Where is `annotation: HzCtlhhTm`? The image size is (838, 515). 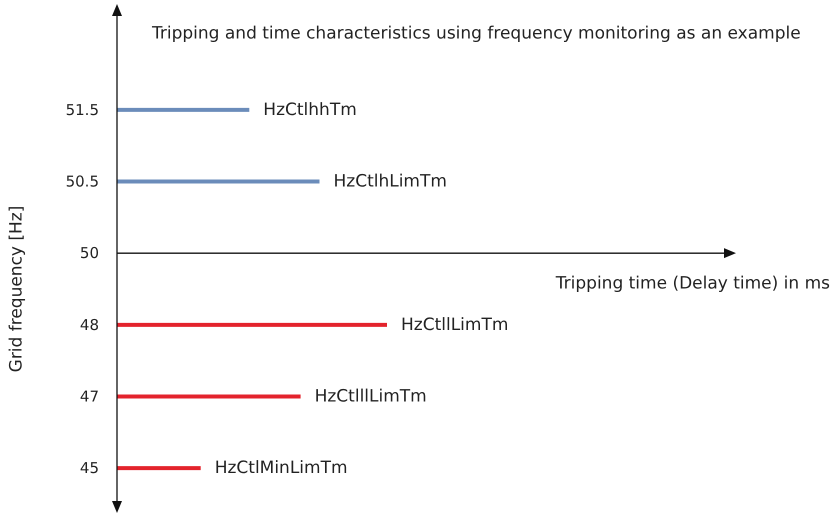
annotation: HzCtlhhTm is located at coordinates (310, 110).